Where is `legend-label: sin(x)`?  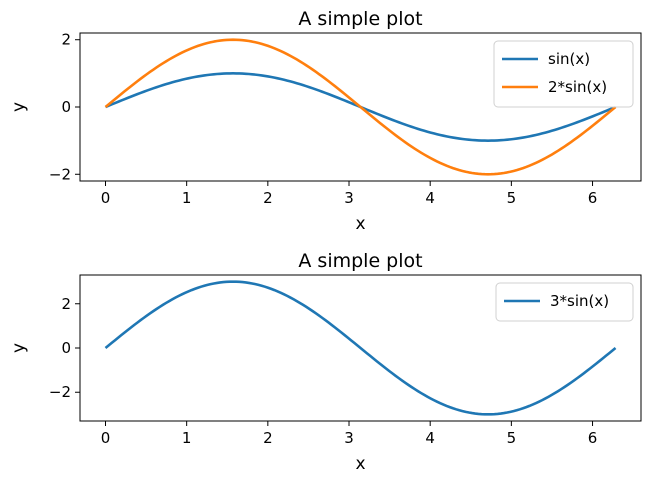 legend-label: sin(x) is located at coordinates (569, 59).